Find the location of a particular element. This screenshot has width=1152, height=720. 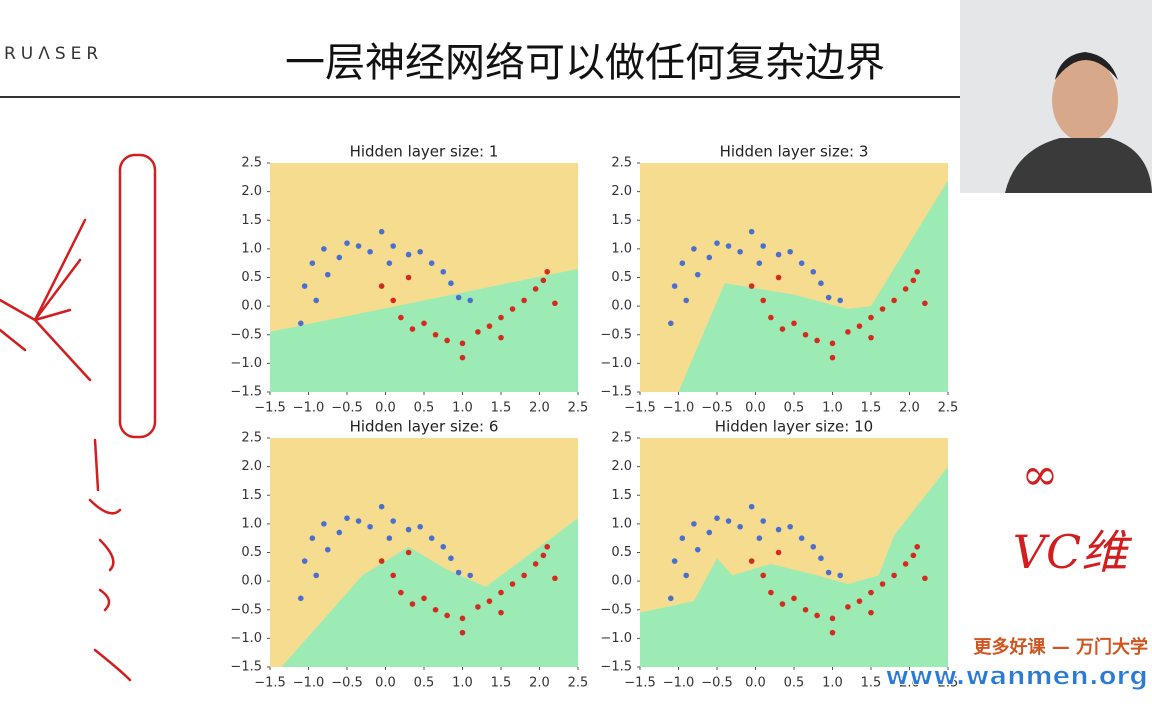

y-tick-label: 1.5 is located at coordinates (621, 495).